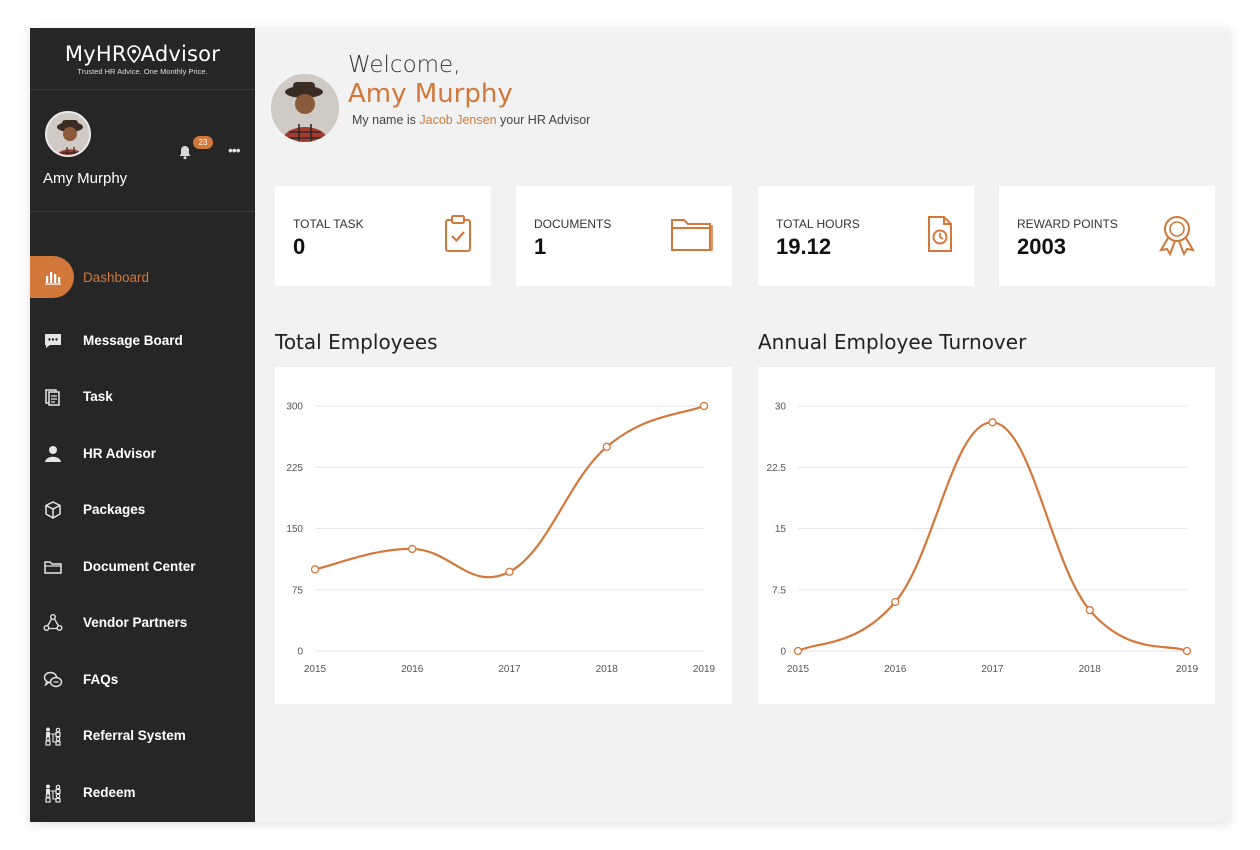 The width and height of the screenshot is (1260, 850). What do you see at coordinates (142, 71) in the screenshot?
I see `brand-tagline: Trusted HR Advice. One Monthly Price.` at bounding box center [142, 71].